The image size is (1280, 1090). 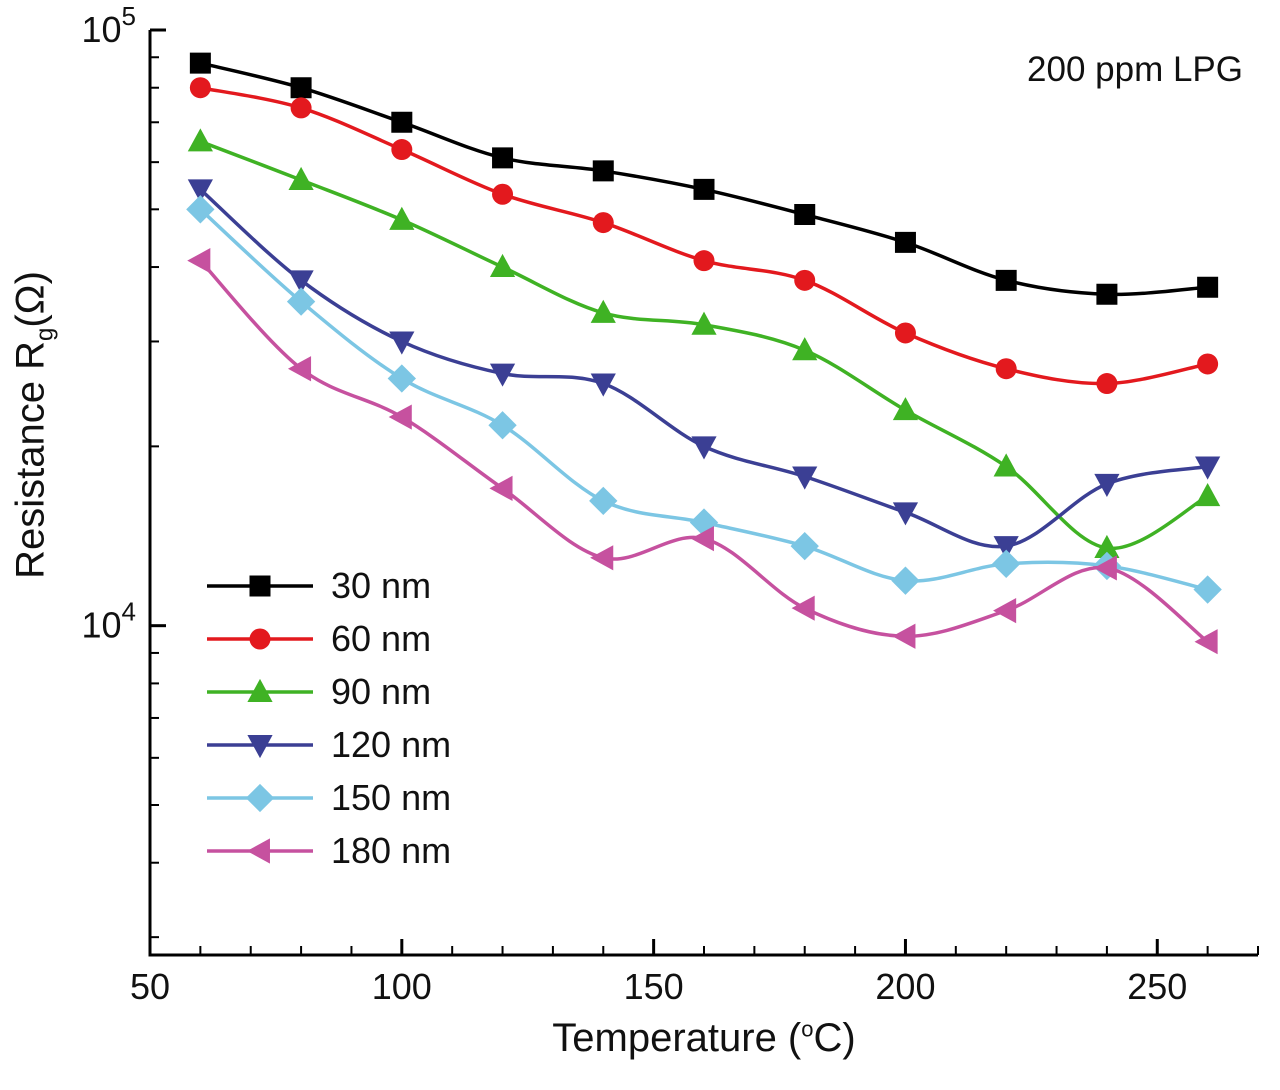 I want to click on legend-item-180-nm: 180 nm, so click(x=328, y=850).